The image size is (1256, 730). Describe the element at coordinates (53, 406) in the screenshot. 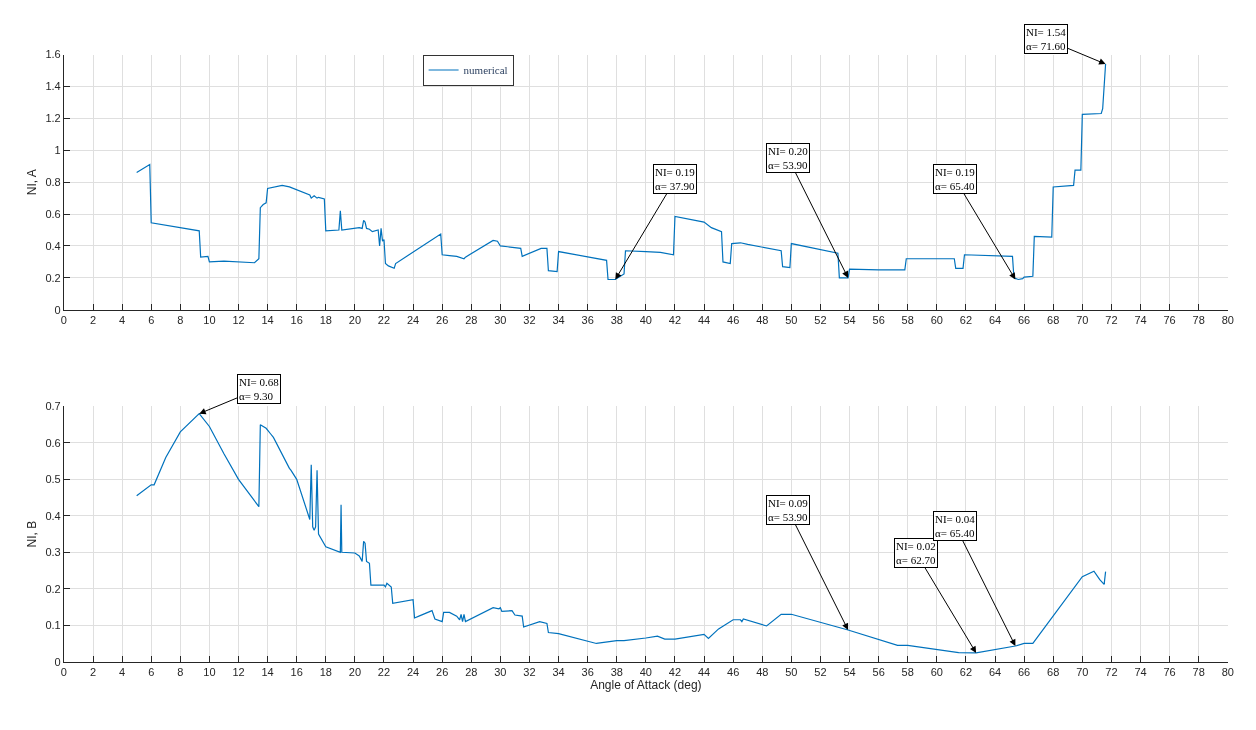

I see `y-tick-label: 0.7` at that location.